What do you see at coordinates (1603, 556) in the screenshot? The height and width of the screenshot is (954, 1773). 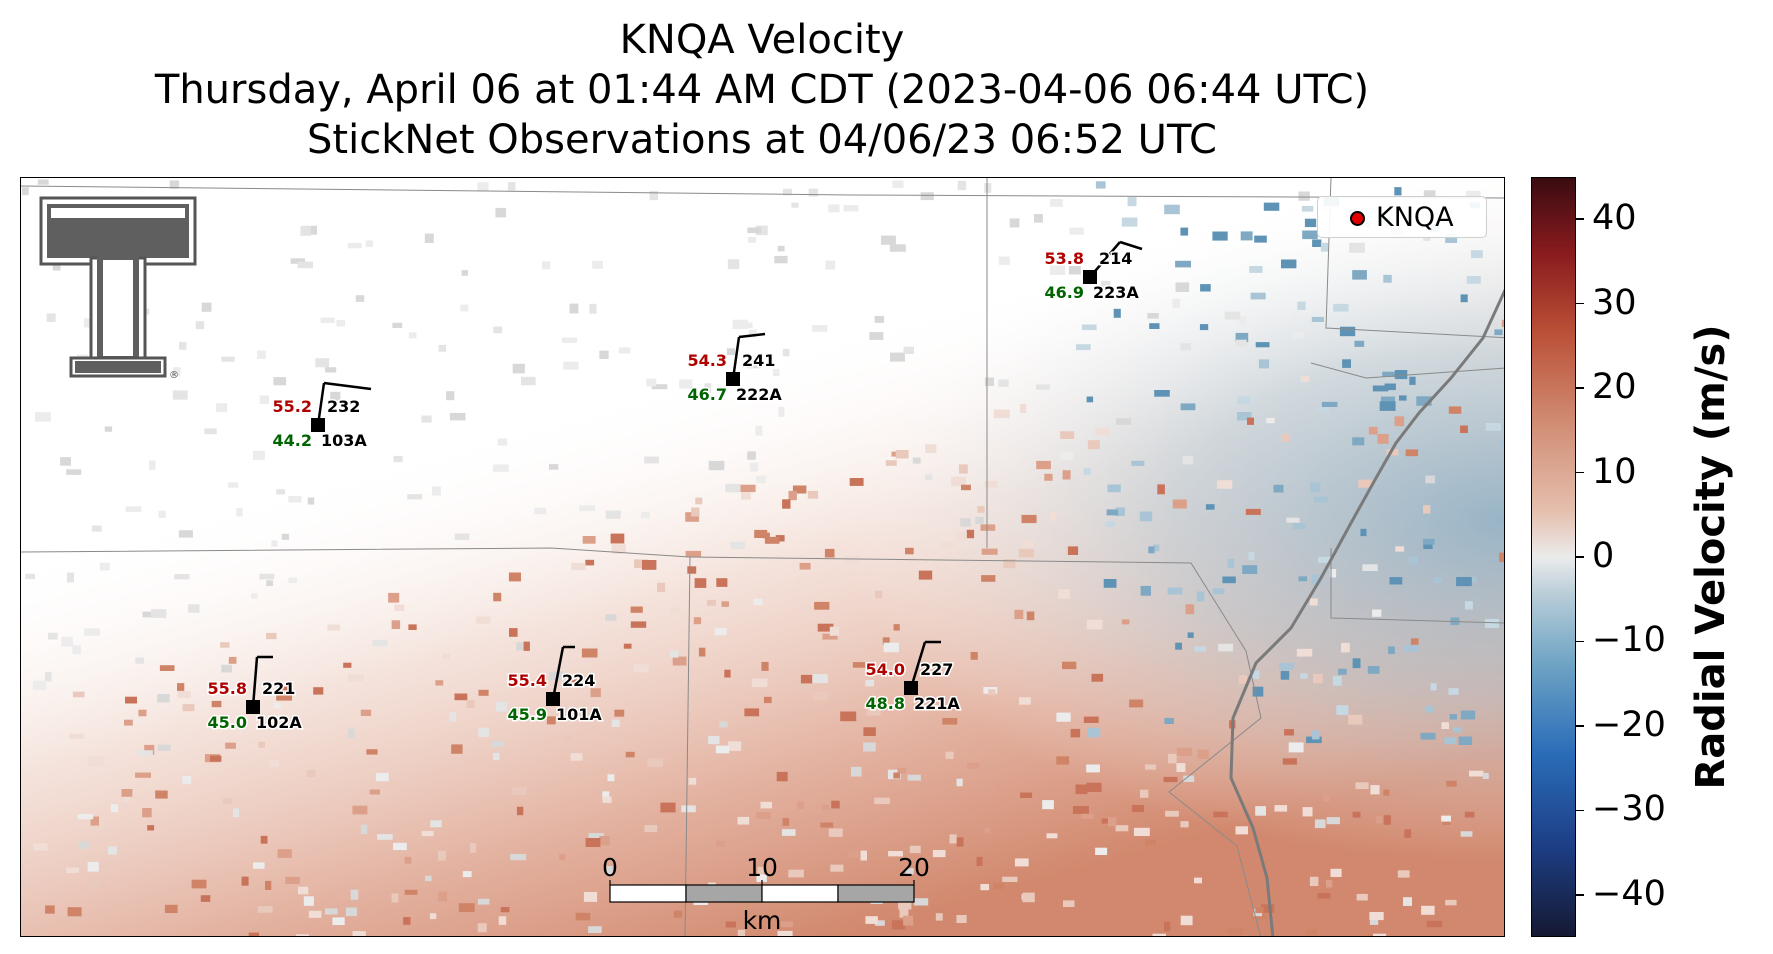 I see `colorbar-tick-label: 0` at bounding box center [1603, 556].